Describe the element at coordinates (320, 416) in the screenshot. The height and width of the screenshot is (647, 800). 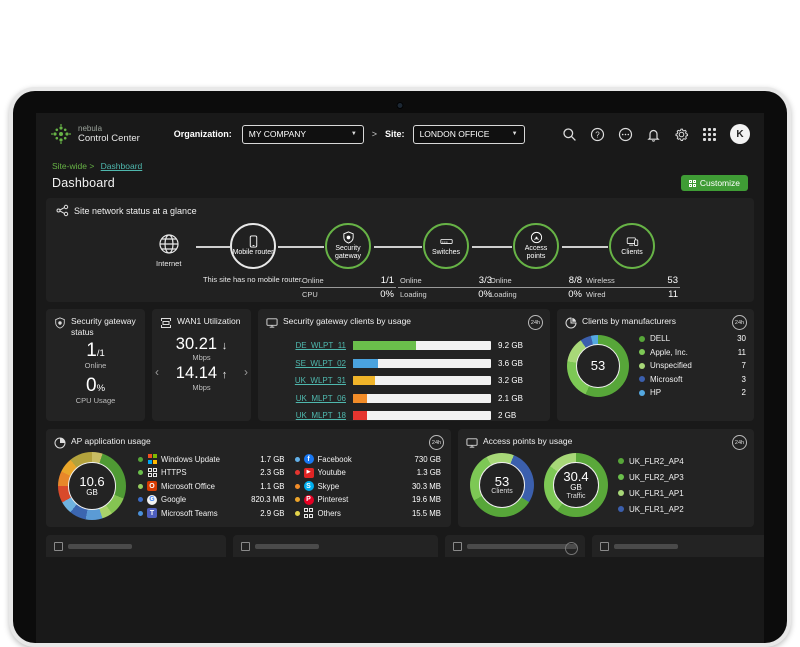
I see `client-link: UK_MLPT_18` at that location.